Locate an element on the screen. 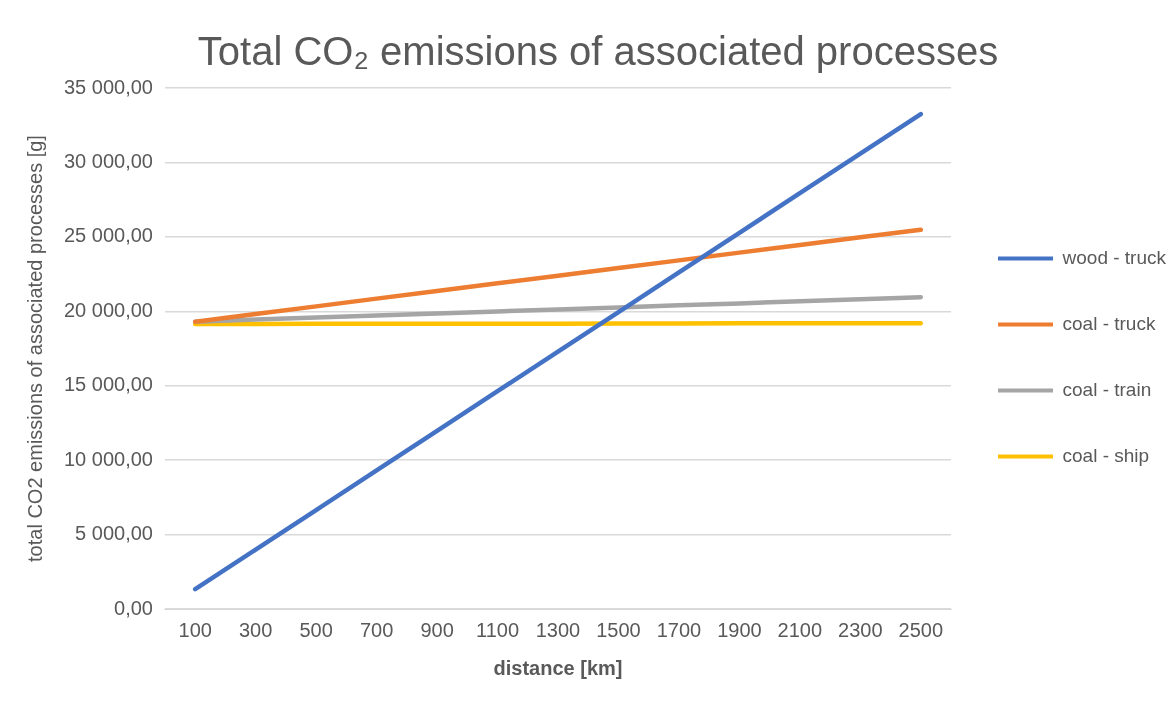 This screenshot has width=1176, height=710. y-tick-label: 25 000,00 is located at coordinates (108, 235).